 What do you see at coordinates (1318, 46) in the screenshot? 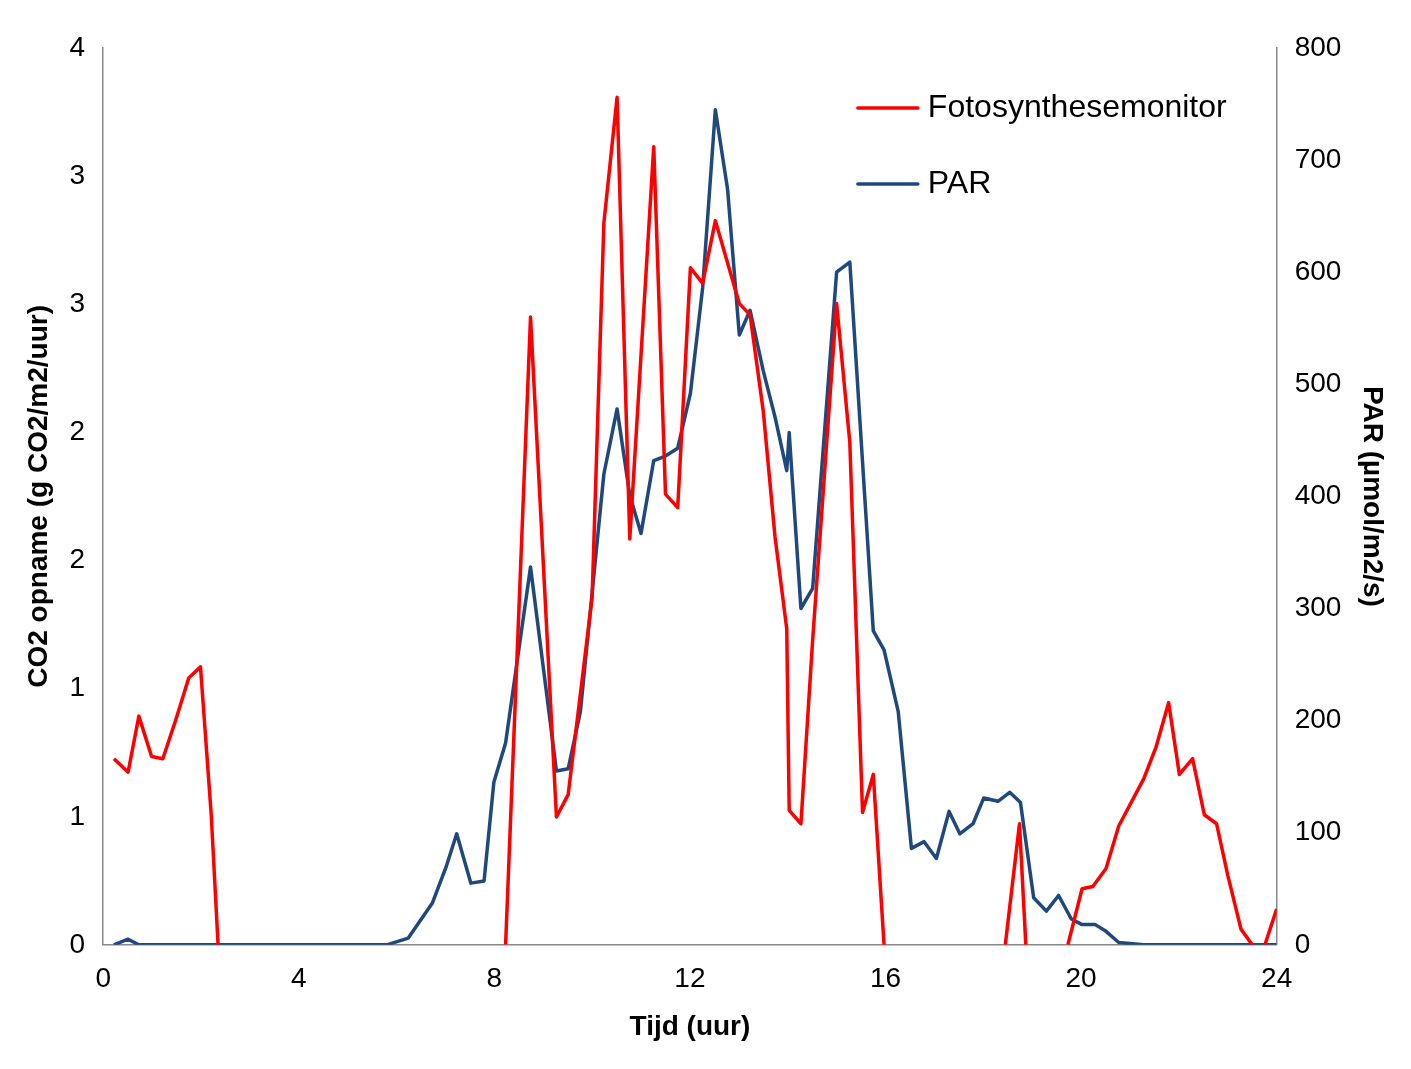
I see `y2-tick-label: 800` at bounding box center [1318, 46].